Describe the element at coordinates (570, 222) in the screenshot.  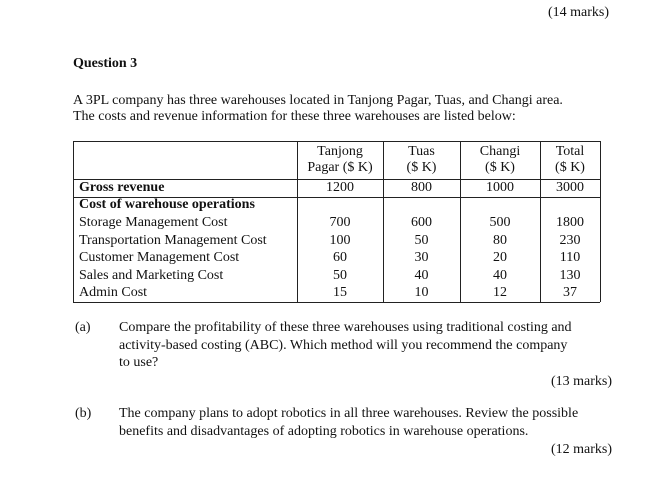
I see `table-cell: 1800` at that location.